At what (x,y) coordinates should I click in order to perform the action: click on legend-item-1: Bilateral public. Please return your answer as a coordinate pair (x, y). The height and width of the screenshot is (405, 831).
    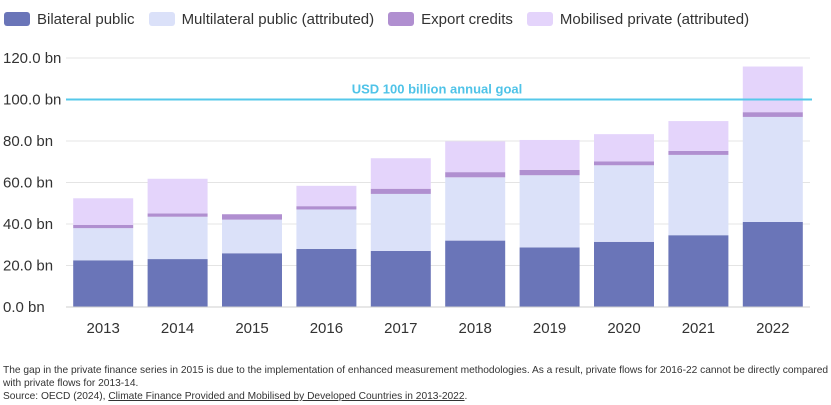
    Looking at the image, I should click on (69, 19).